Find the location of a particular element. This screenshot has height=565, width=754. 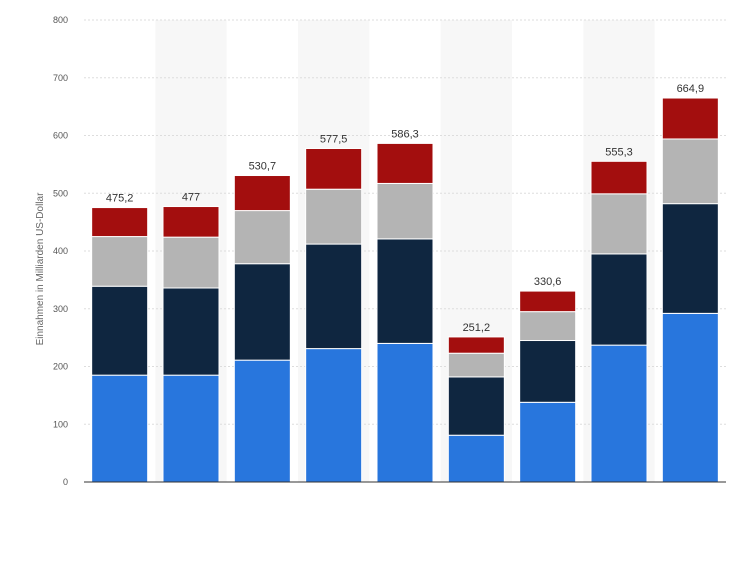

total-label: 475,2 is located at coordinates (120, 199).